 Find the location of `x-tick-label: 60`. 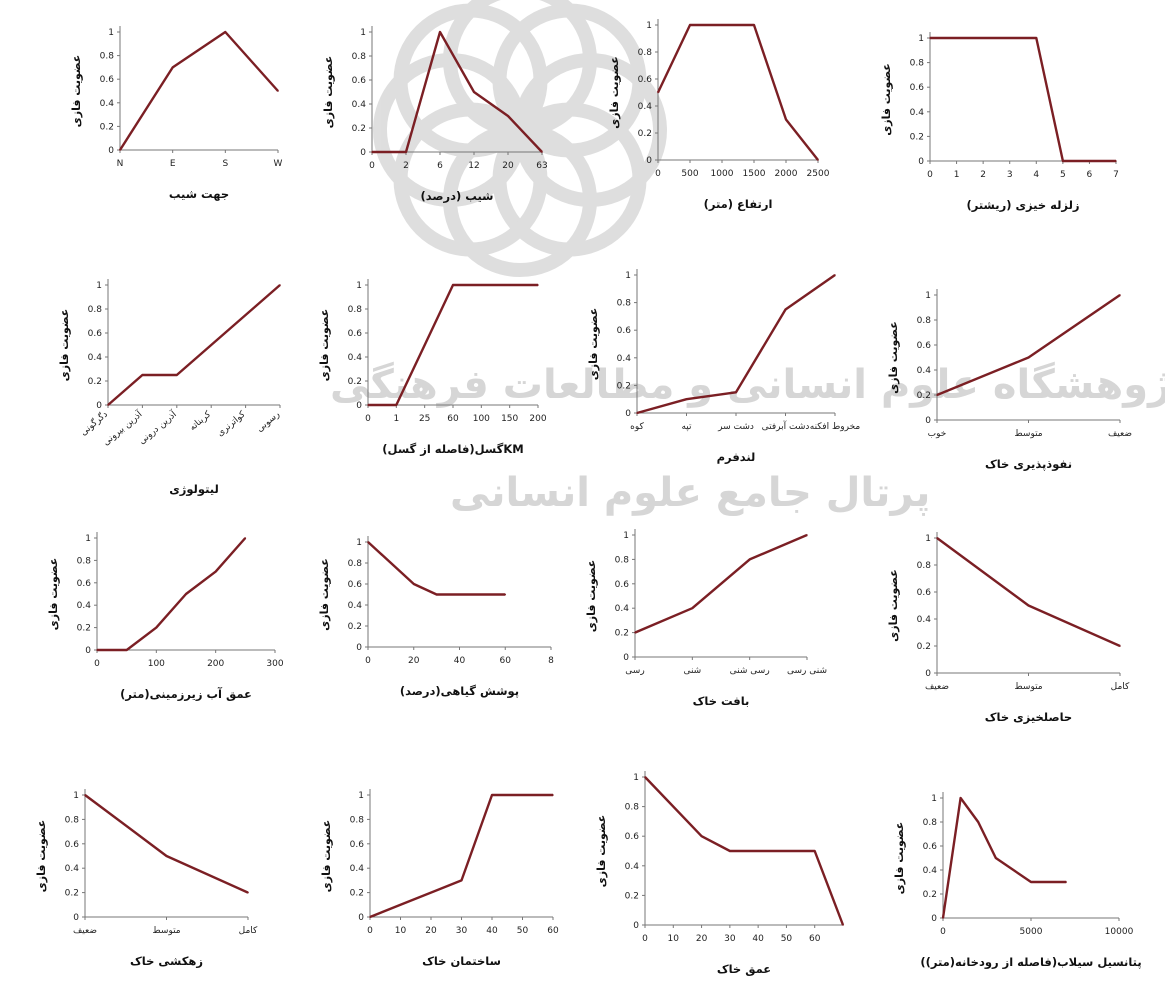

x-tick-label: 60 is located at coordinates (553, 931).